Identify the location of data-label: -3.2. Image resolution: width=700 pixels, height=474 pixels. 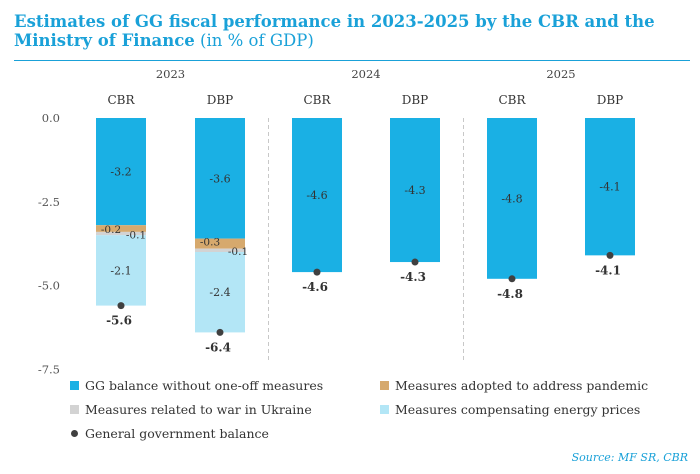
(120, 172).